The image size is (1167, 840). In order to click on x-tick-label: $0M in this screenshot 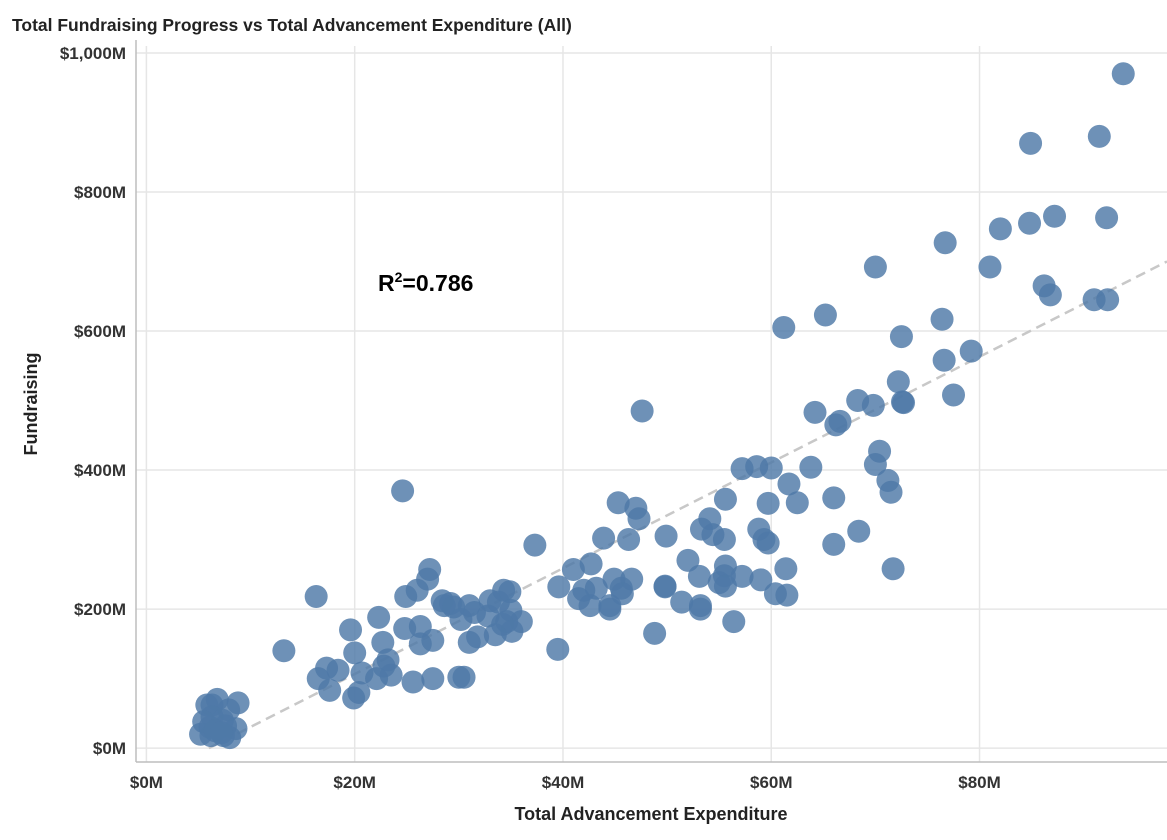, I will do `click(146, 782)`.